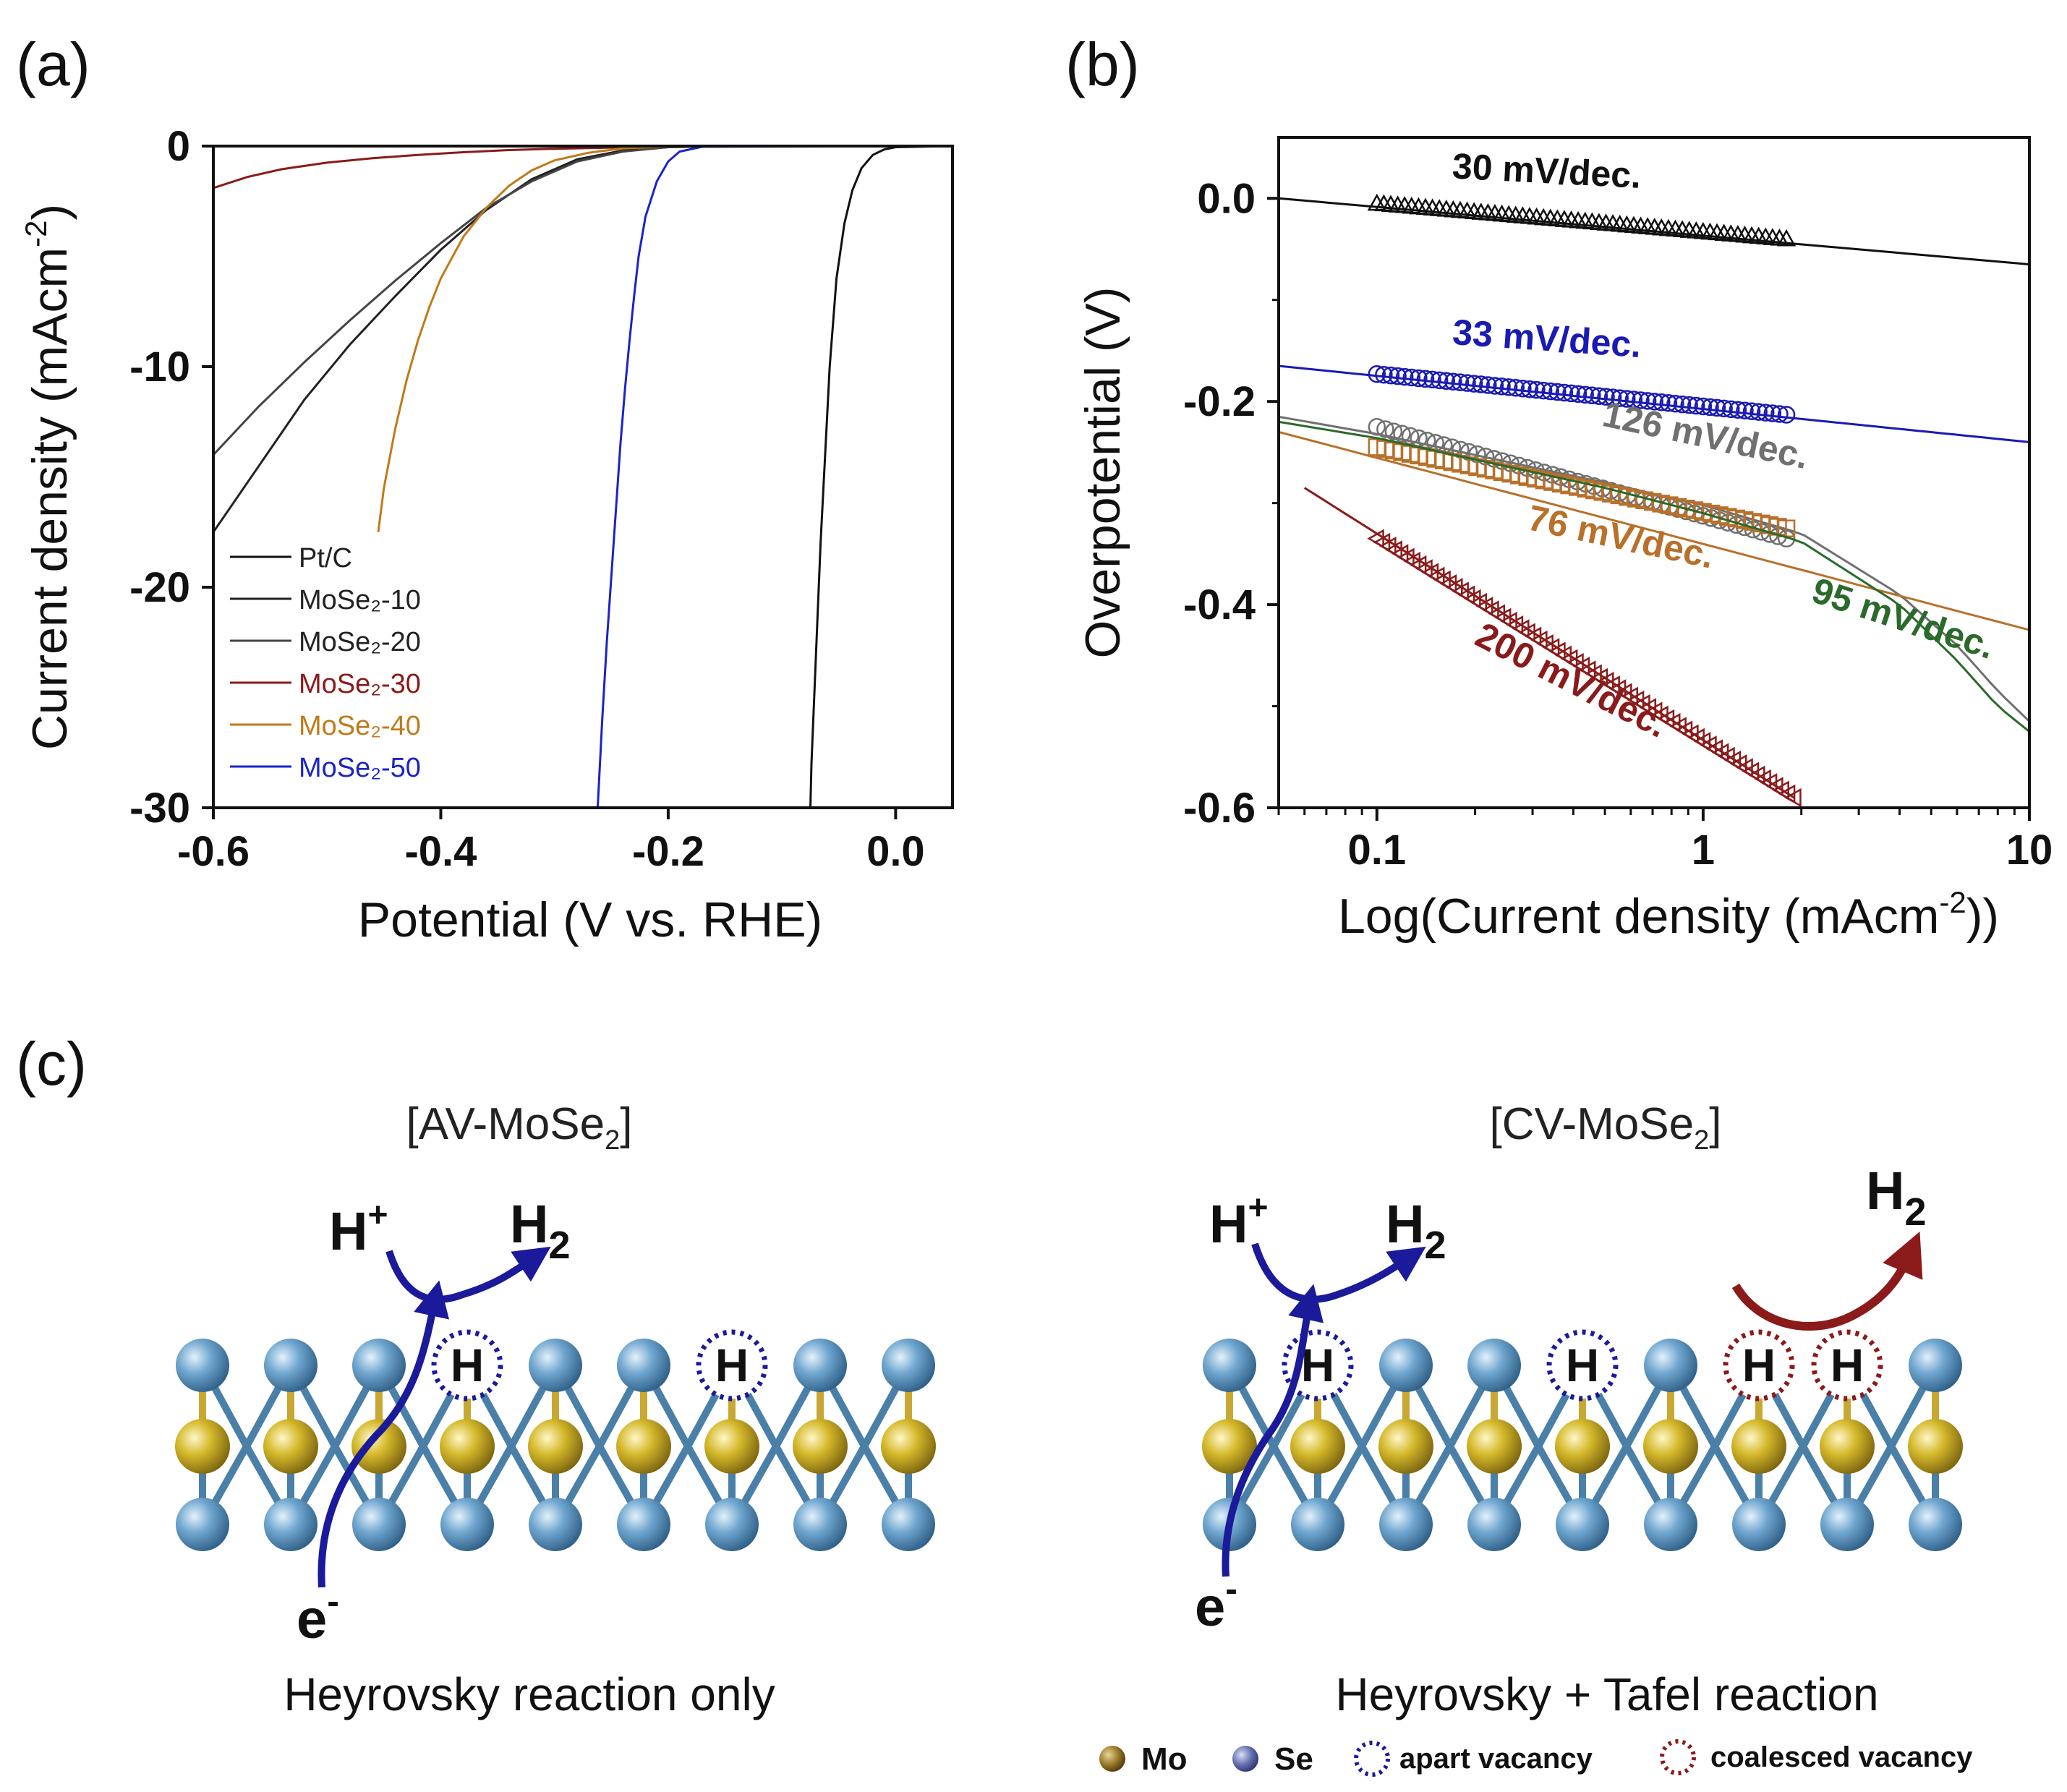  Describe the element at coordinates (468, 1274) in the screenshot. I see `heyrovsky-arrow-left` at that location.